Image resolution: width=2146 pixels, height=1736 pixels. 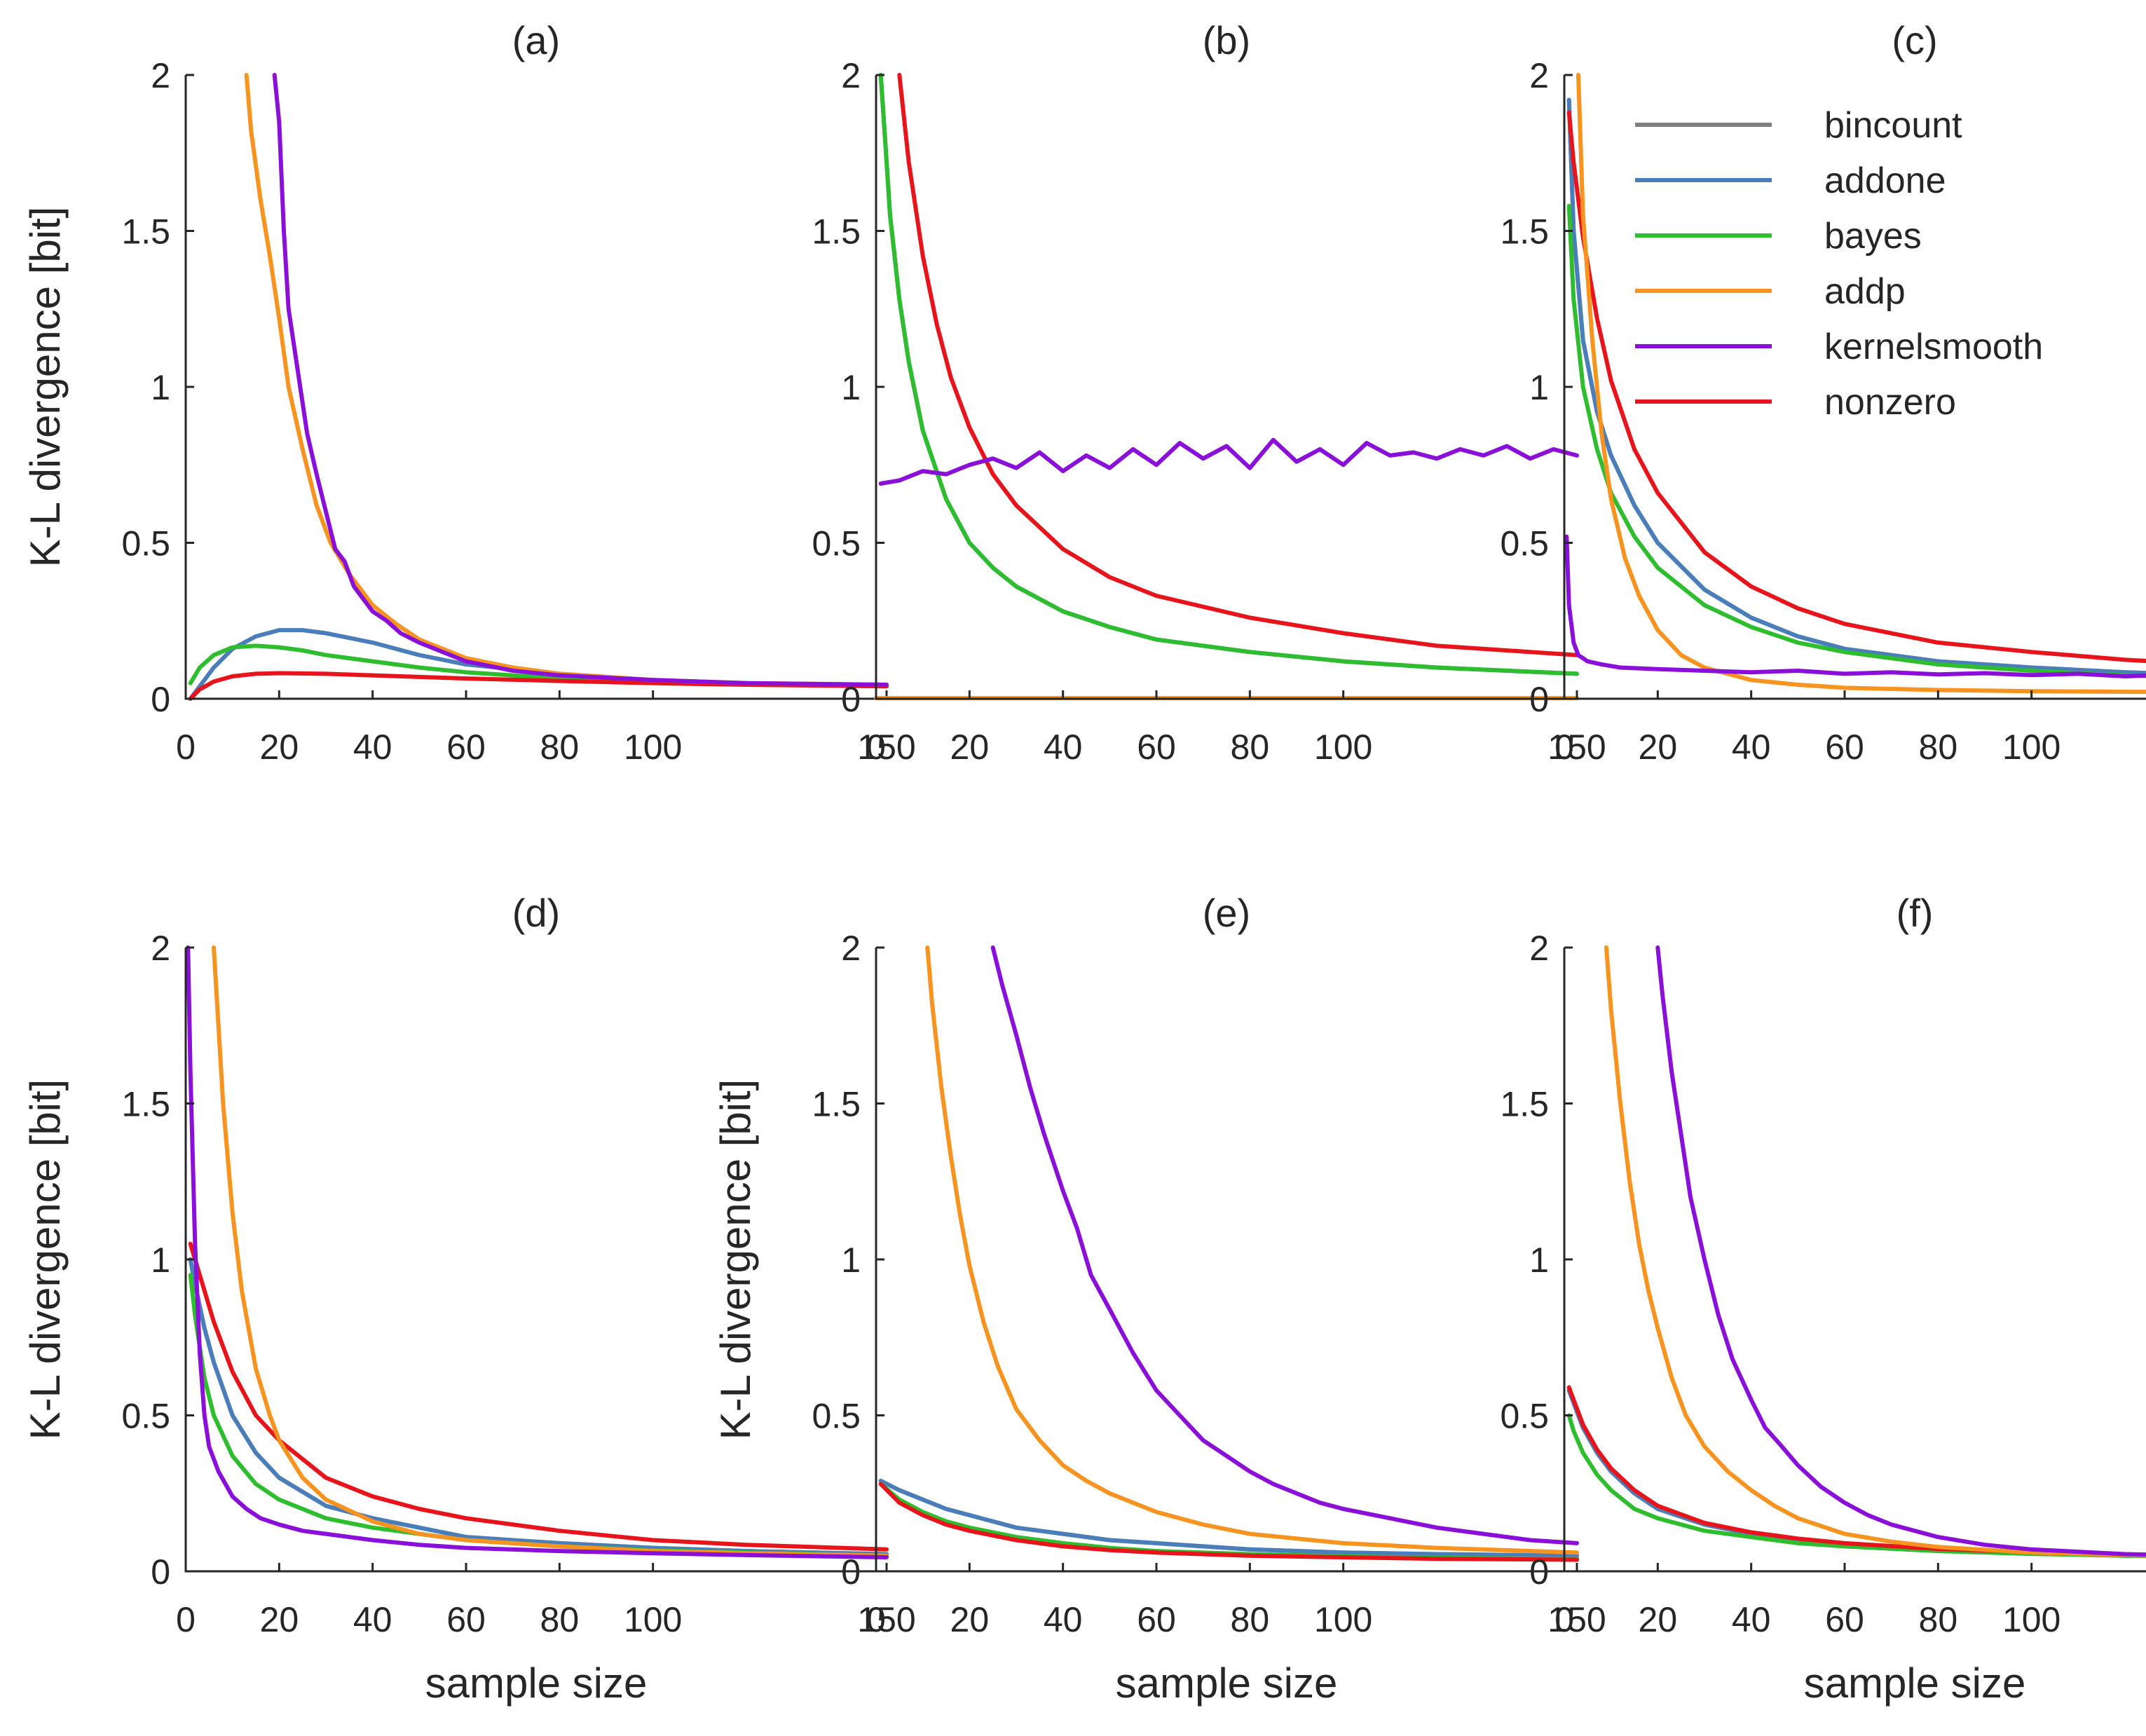 I want to click on panel-title: (e), so click(x=1226, y=913).